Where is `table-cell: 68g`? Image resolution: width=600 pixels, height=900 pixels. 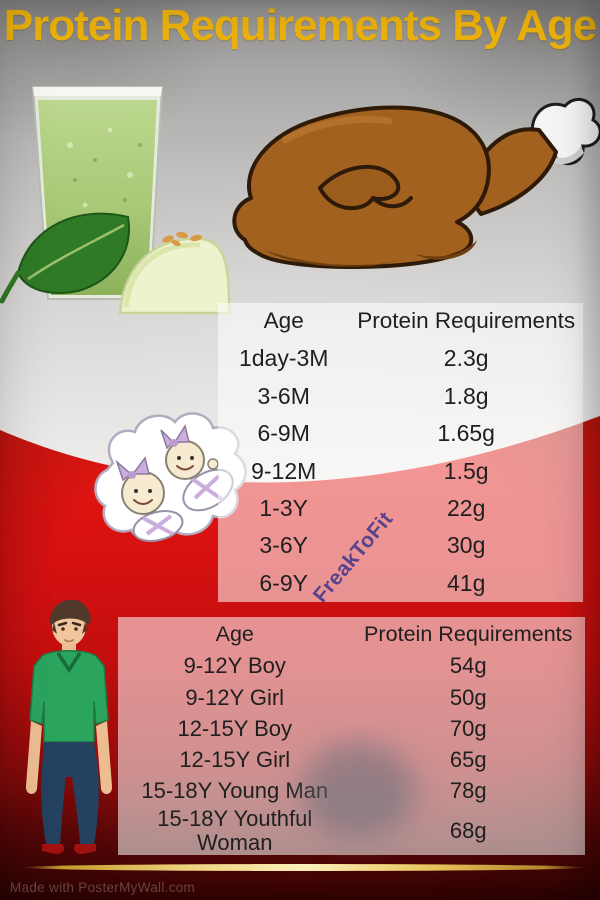
table-cell: 68g is located at coordinates (468, 830).